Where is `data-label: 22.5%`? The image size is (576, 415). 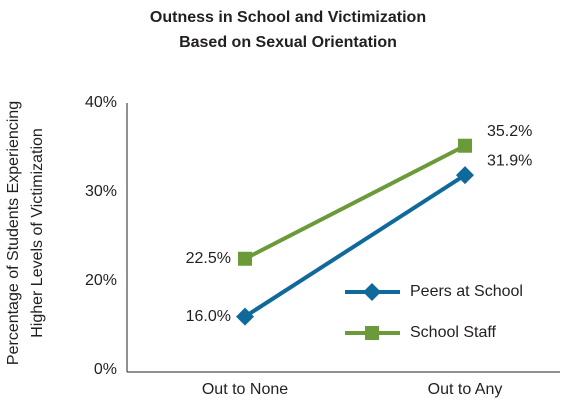 data-label: 22.5% is located at coordinates (208, 258).